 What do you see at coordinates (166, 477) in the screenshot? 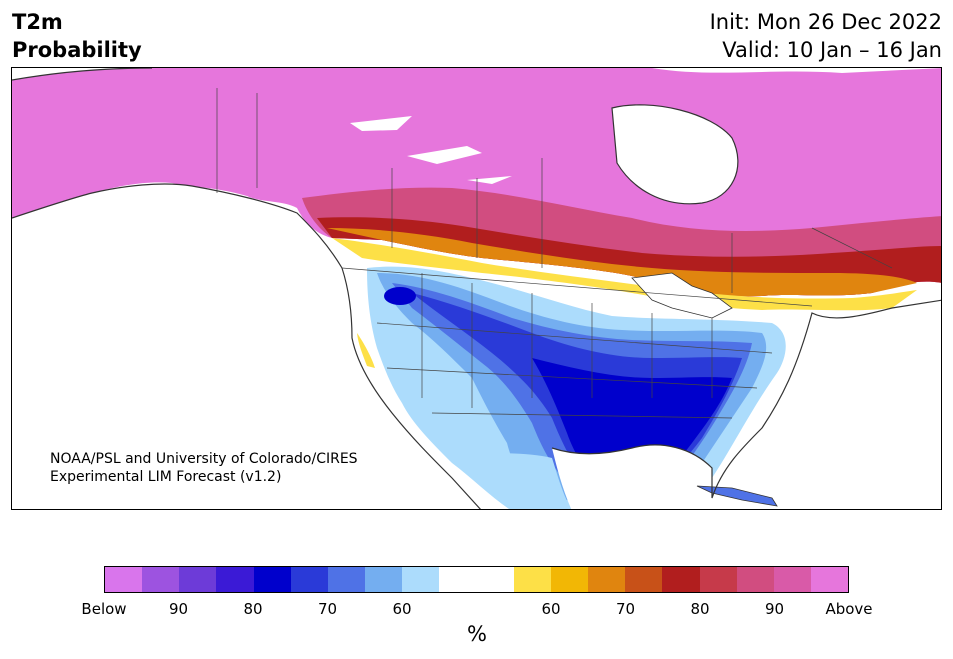
I see `credit-line-2: Experimental LIM Forecast (v1.2)` at bounding box center [166, 477].